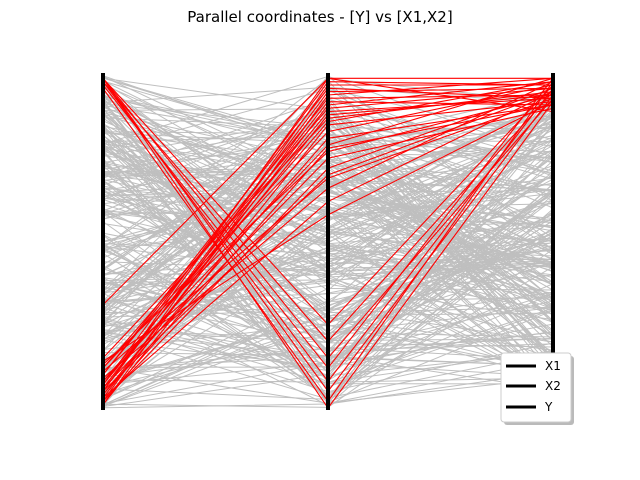 This screenshot has height=480, width=640. What do you see at coordinates (553, 366) in the screenshot?
I see `legend-label-x1: X1` at bounding box center [553, 366].